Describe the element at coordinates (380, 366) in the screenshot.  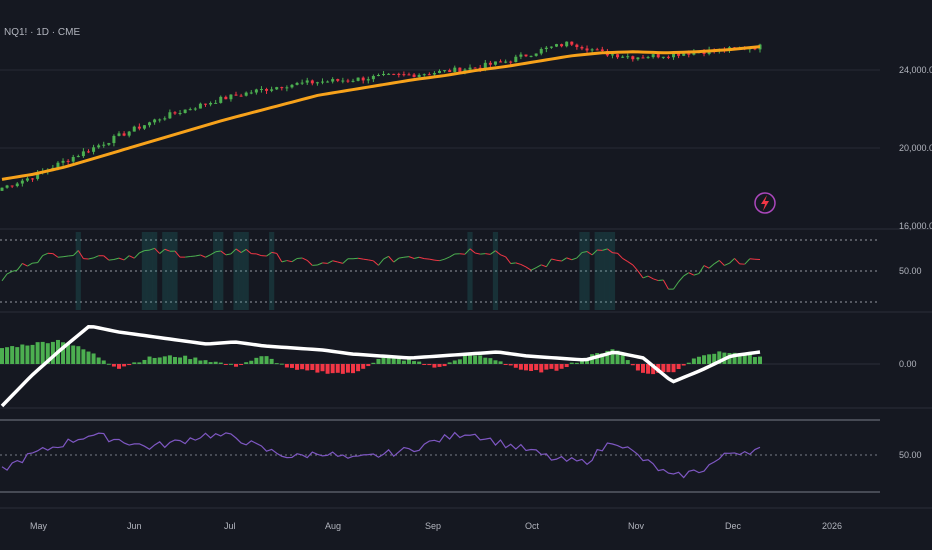
I see `oscillator-series` at that location.